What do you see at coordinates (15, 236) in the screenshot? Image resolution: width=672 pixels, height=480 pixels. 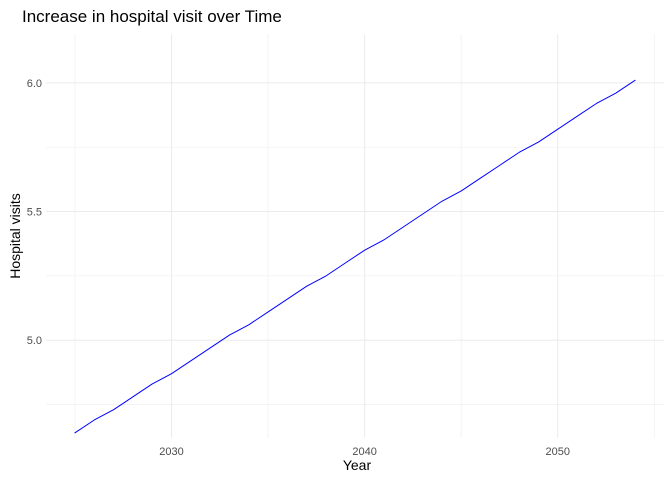 I see `y-axis-title: Hospital visits` at bounding box center [15, 236].